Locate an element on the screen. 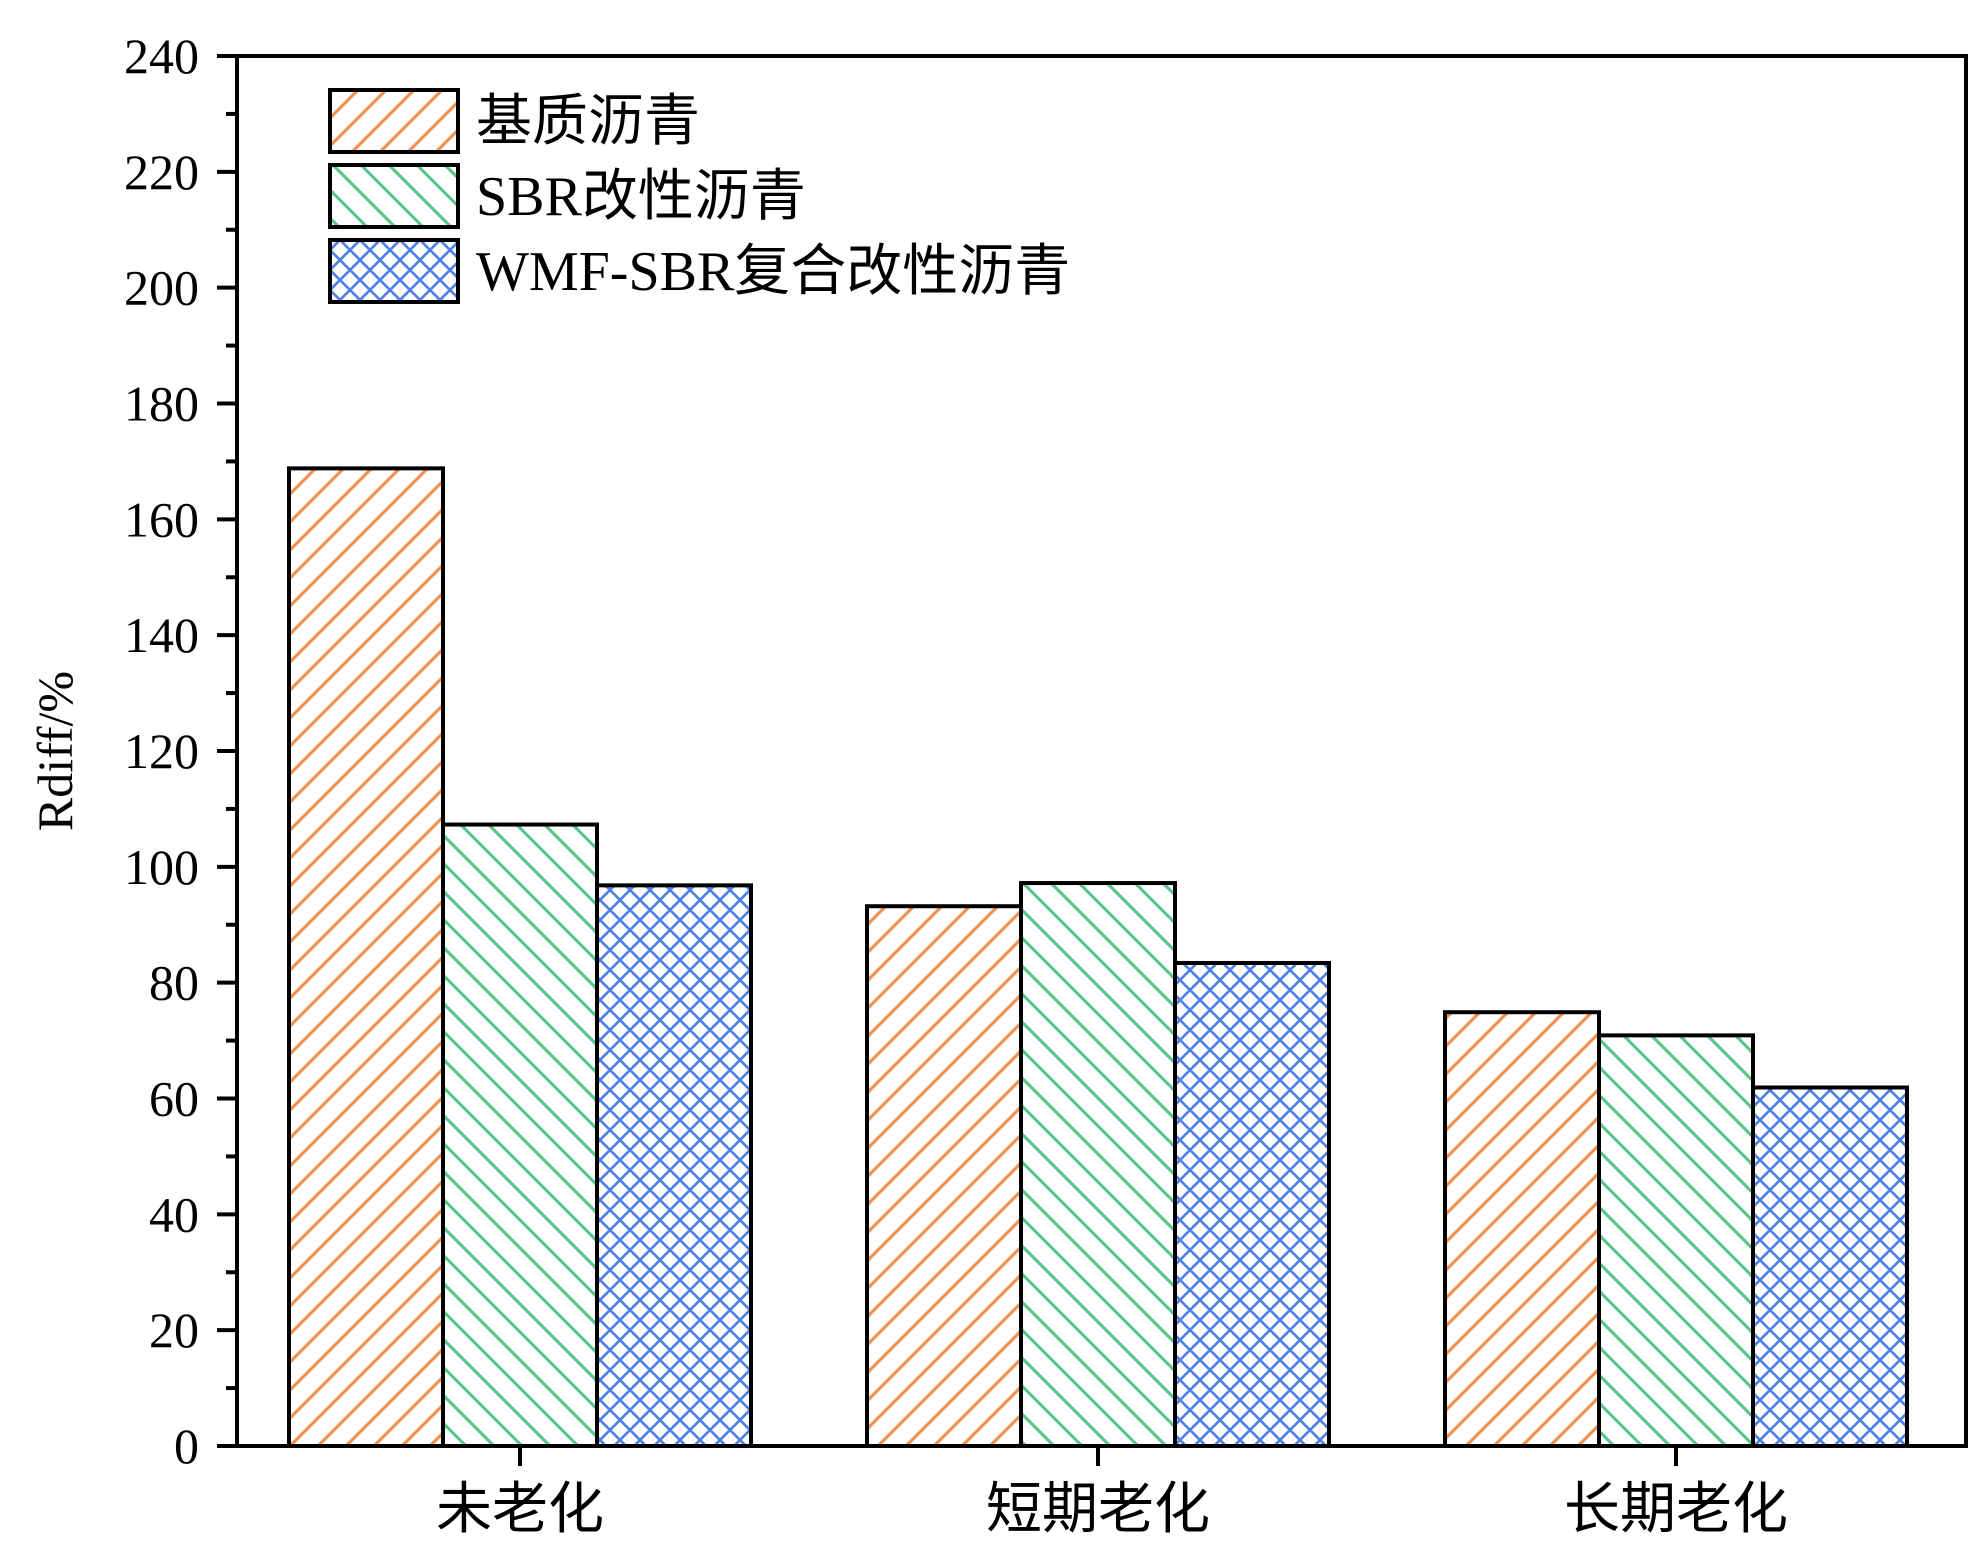 The height and width of the screenshot is (1555, 1969). y-tick-label: 160 is located at coordinates (161, 519).